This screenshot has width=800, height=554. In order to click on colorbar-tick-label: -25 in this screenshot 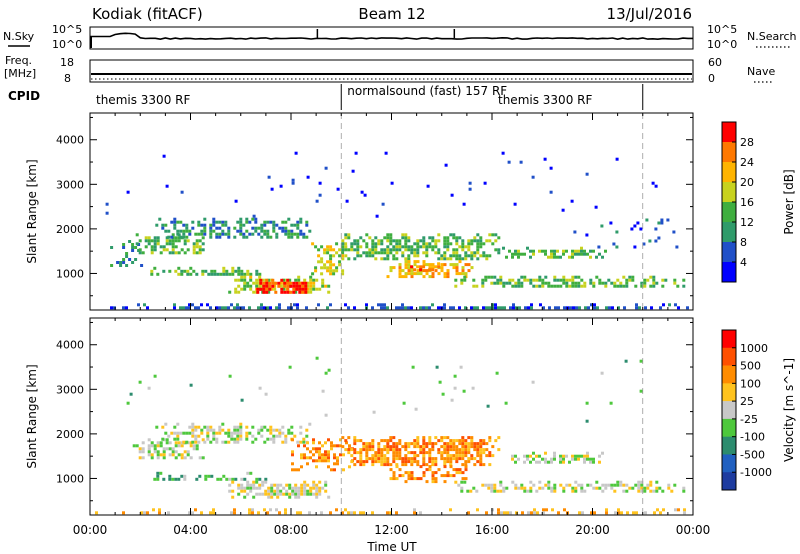, I will do `click(749, 419)`.